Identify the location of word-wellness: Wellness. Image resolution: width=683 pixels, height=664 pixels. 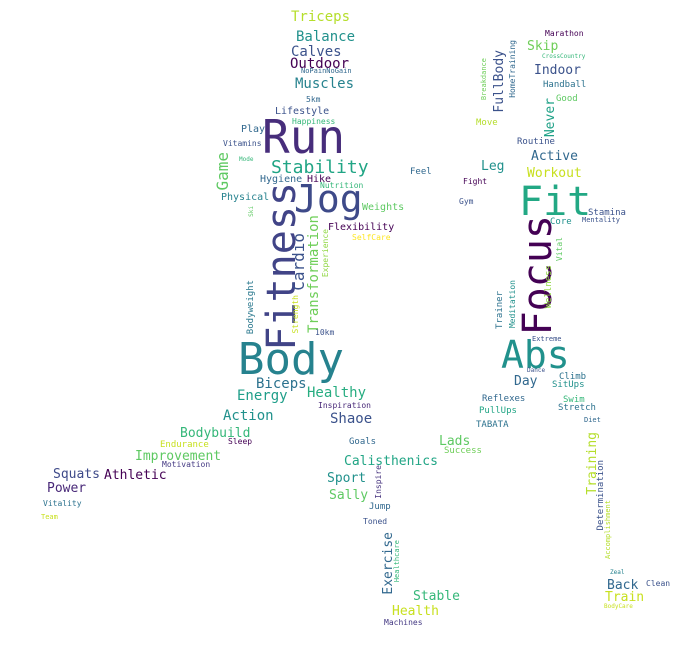
(549, 287).